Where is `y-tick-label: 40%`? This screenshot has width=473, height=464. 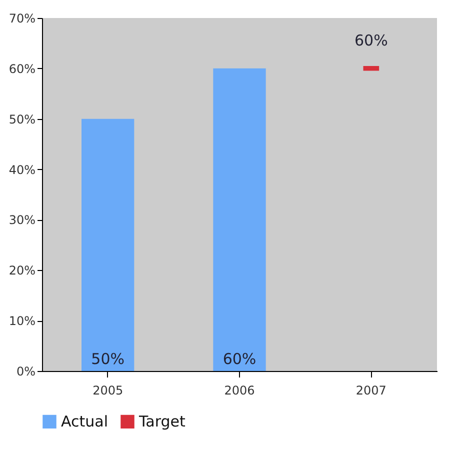
y-tick-label: 40% is located at coordinates (22, 169).